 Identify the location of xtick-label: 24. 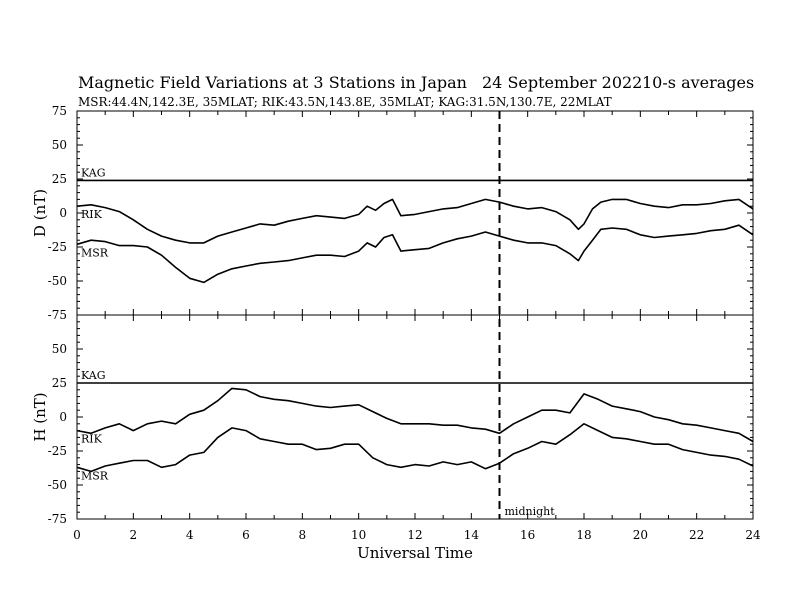
(753, 535).